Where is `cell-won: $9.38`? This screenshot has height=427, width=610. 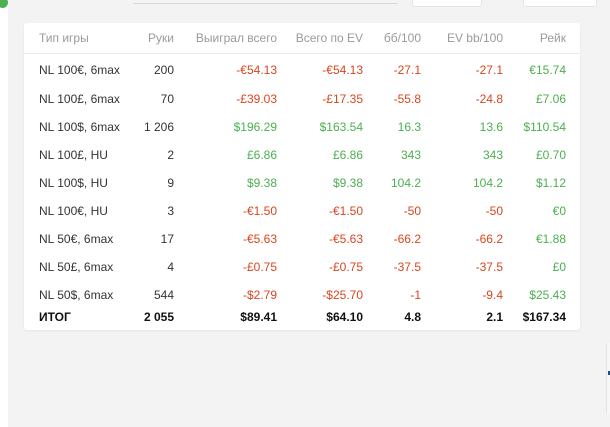
cell-won: $9.38 is located at coordinates (261, 183).